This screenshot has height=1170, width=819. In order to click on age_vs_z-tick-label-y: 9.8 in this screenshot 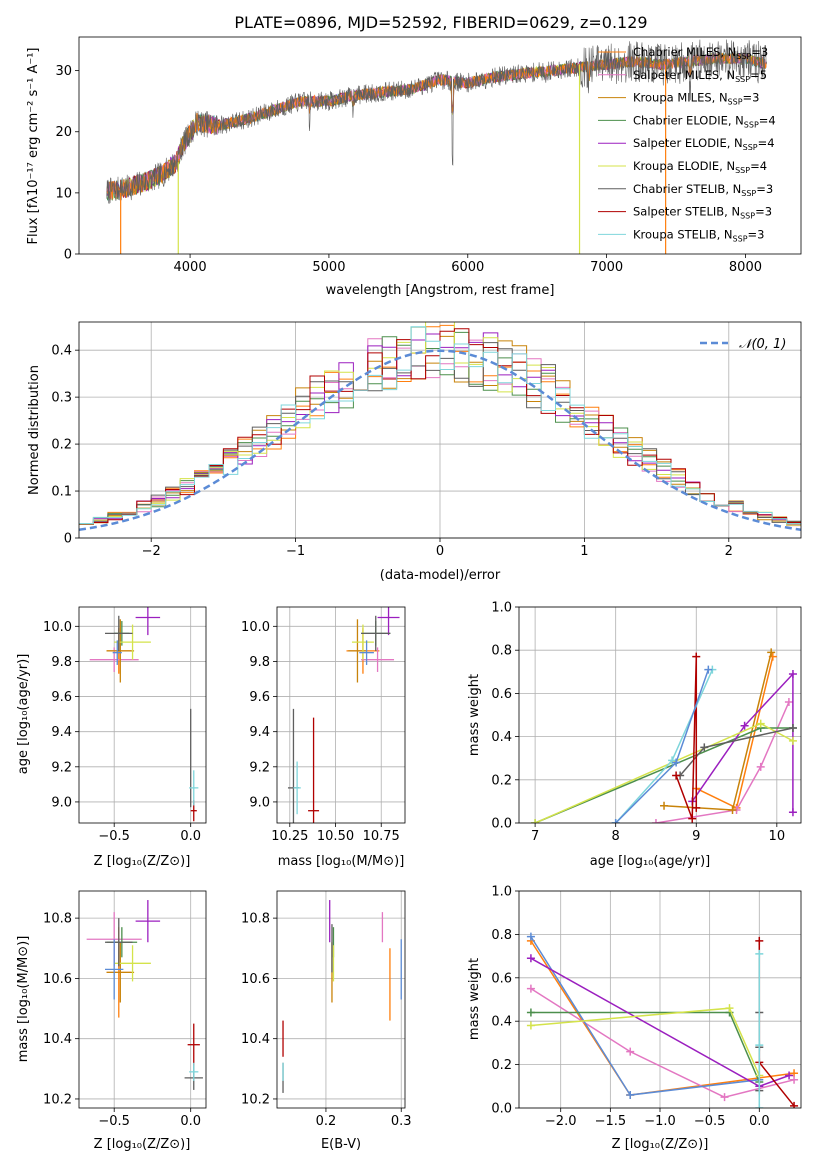, I will do `click(61, 662)`.